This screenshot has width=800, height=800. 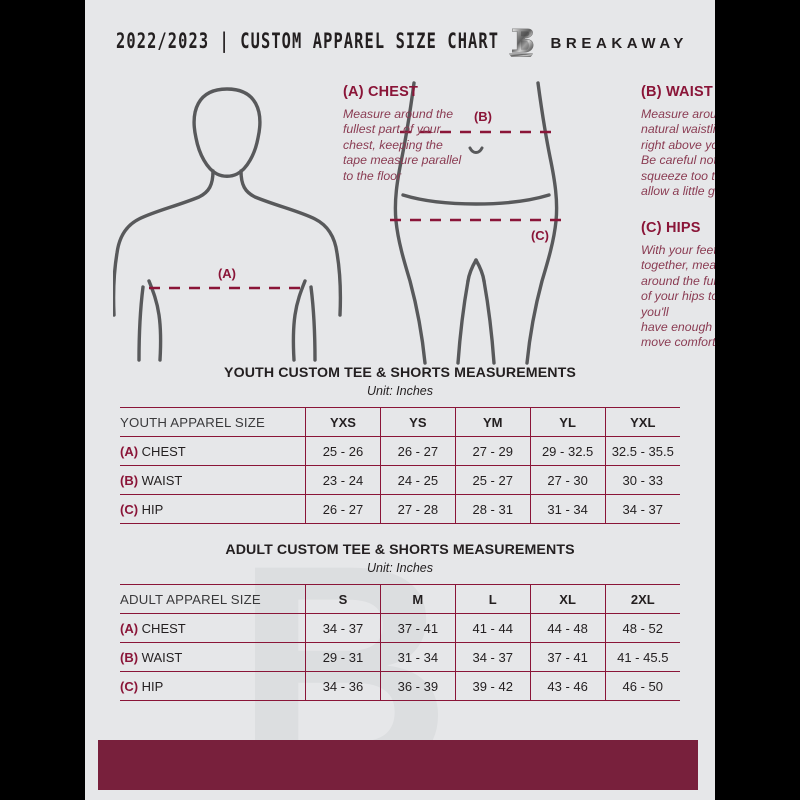 What do you see at coordinates (129, 628) in the screenshot?
I see `adult-row-tag-chest: (A)` at bounding box center [129, 628].